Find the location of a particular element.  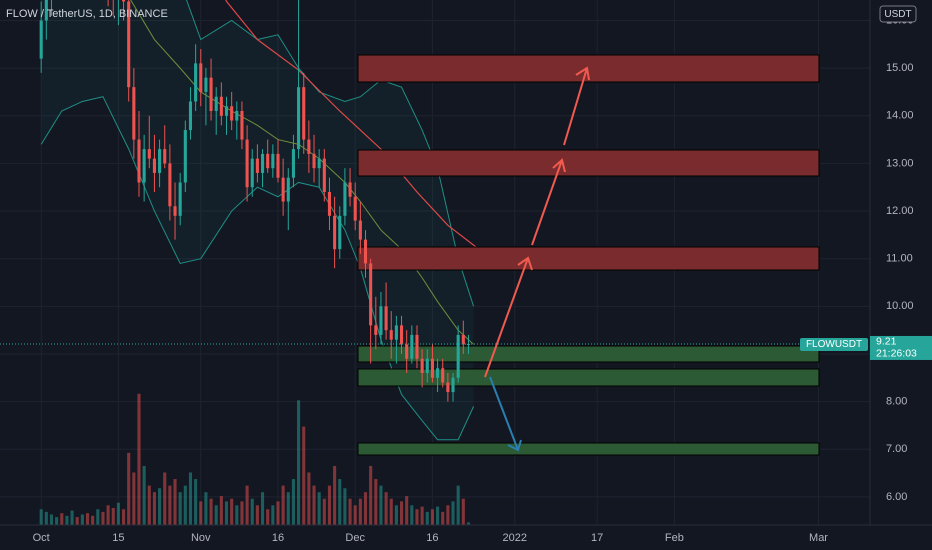

x-tick-label: 17 is located at coordinates (597, 538).